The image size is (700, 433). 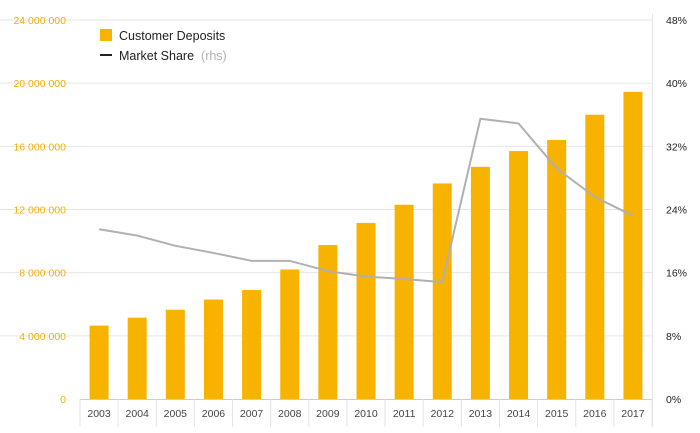 What do you see at coordinates (328, 414) in the screenshot?
I see `x-tick-label: 2009` at bounding box center [328, 414].